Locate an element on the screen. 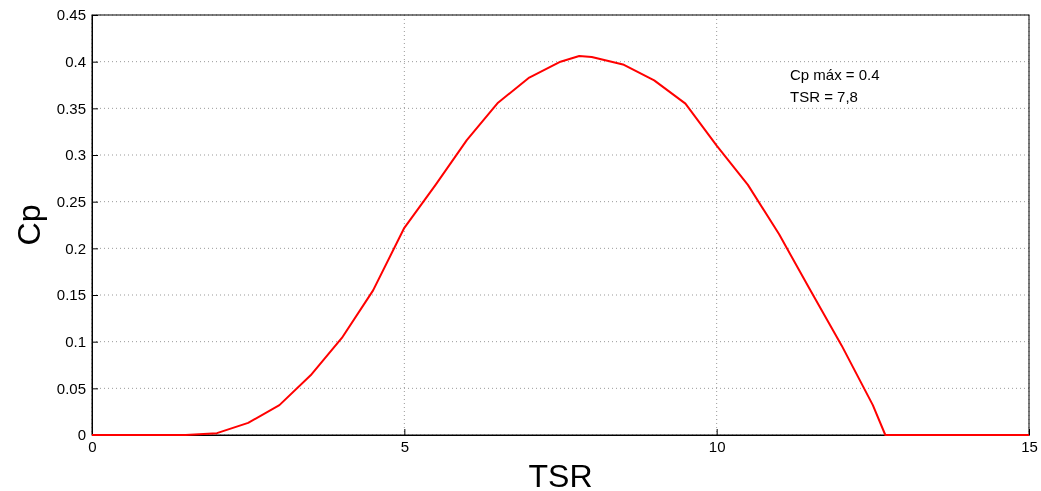  y-tick-label: 0.4 is located at coordinates (75, 61).